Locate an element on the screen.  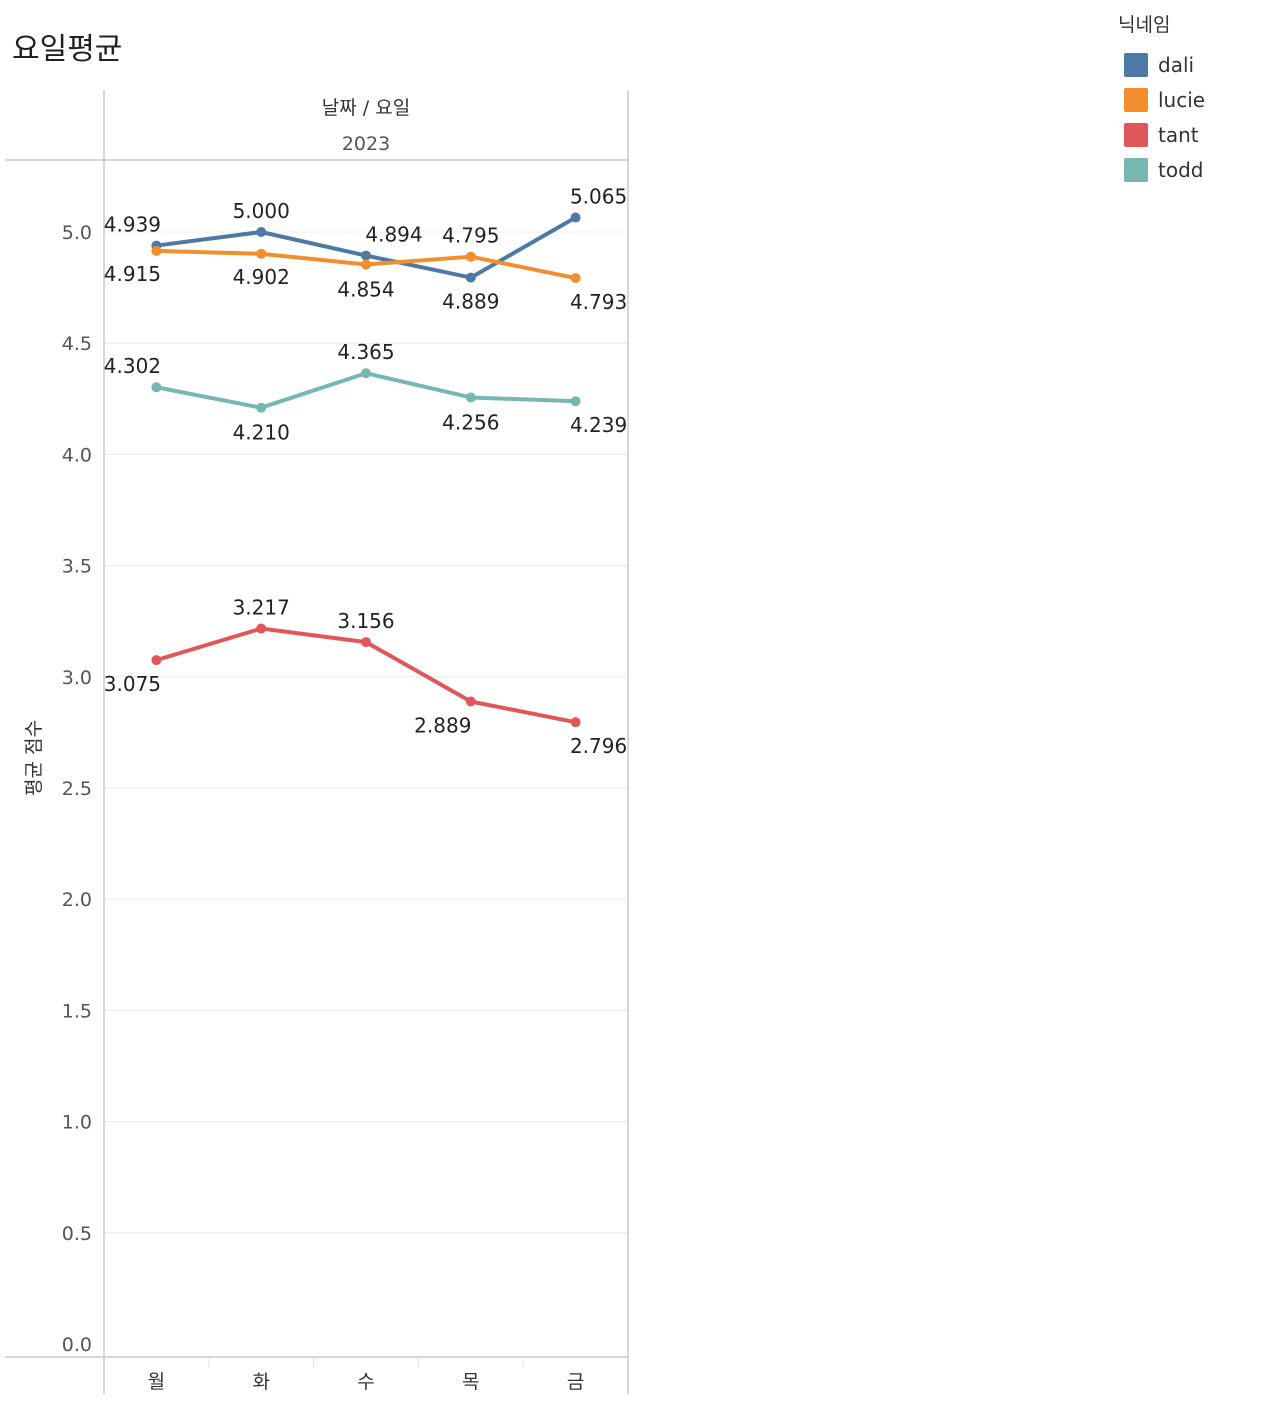
legend-label-lucie: lucie is located at coordinates (1182, 99).